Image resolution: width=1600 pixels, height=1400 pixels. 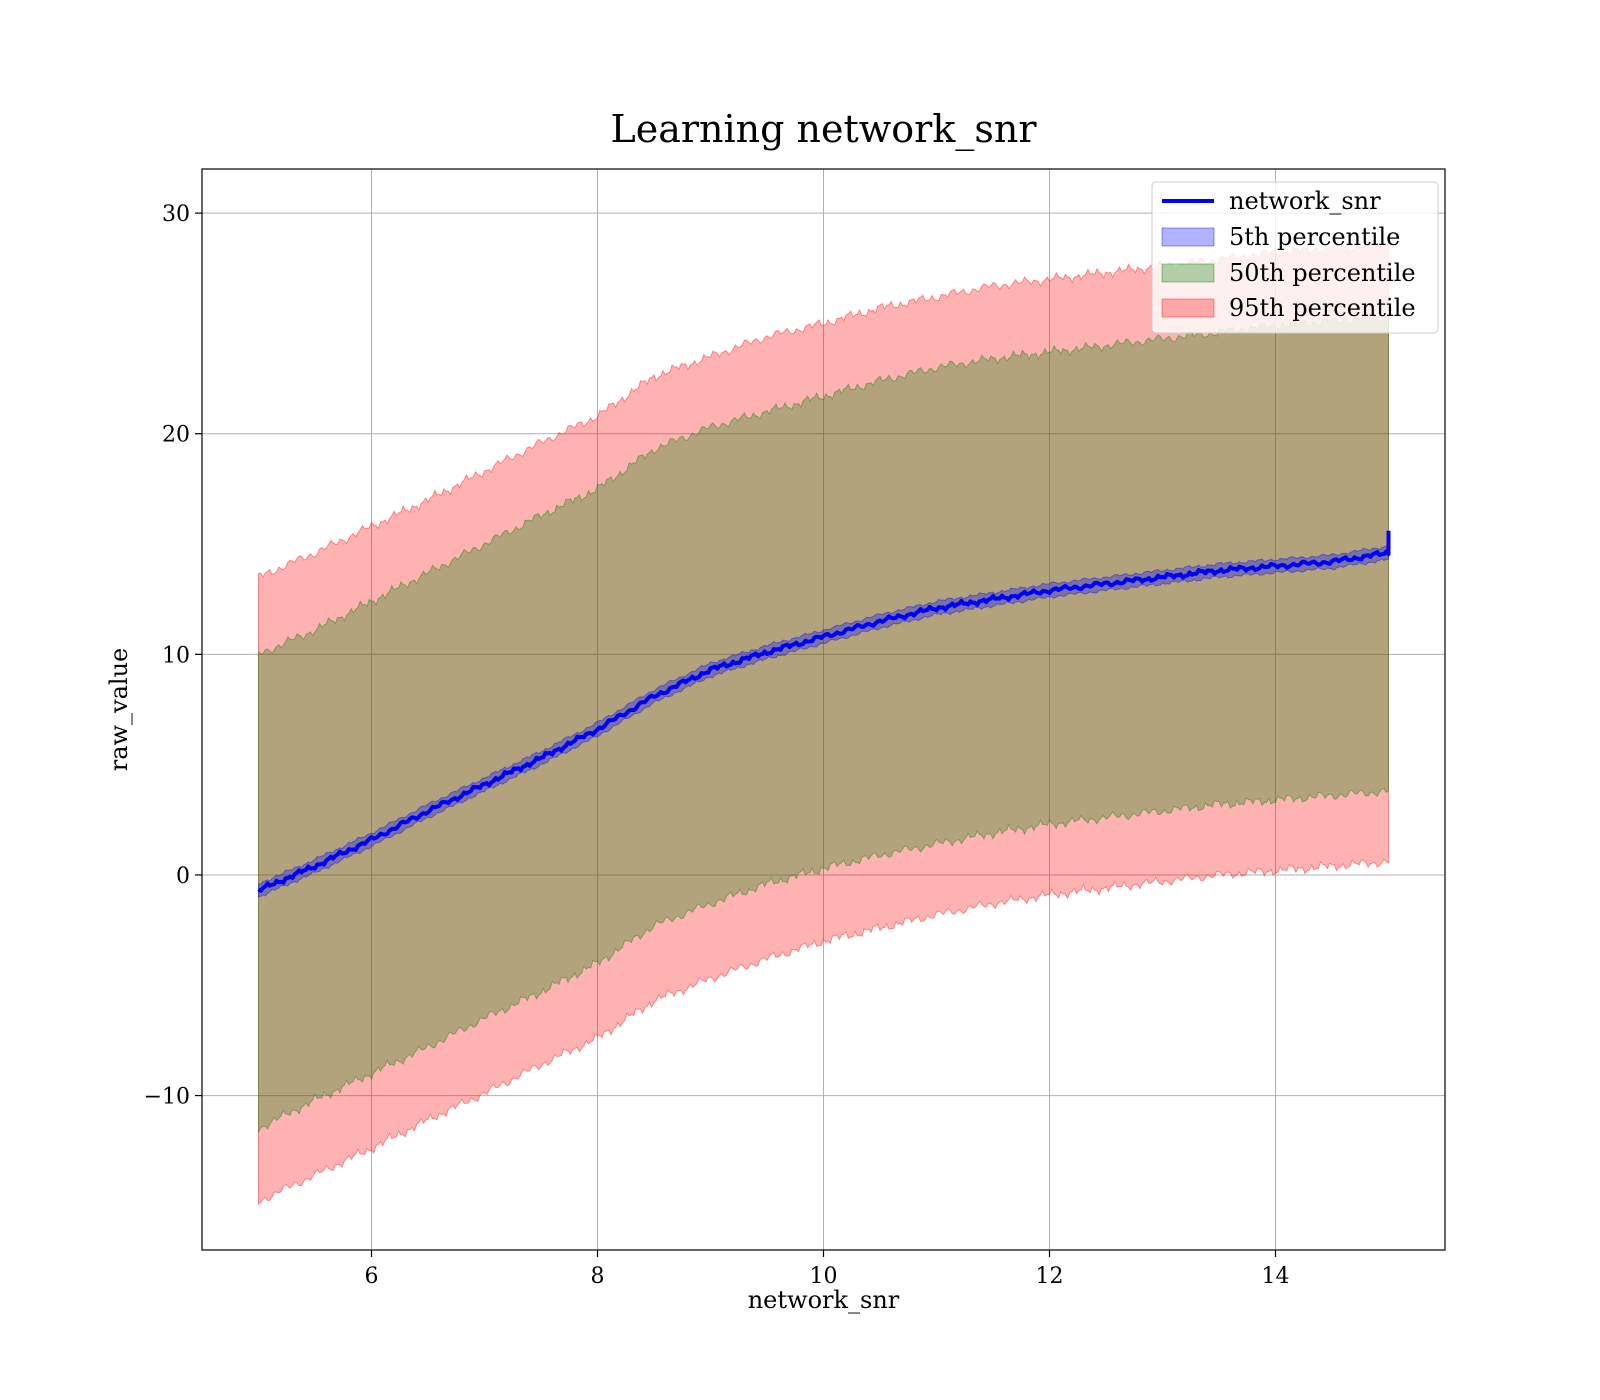 I want to click on x-tick-label: 10, so click(x=824, y=1276).